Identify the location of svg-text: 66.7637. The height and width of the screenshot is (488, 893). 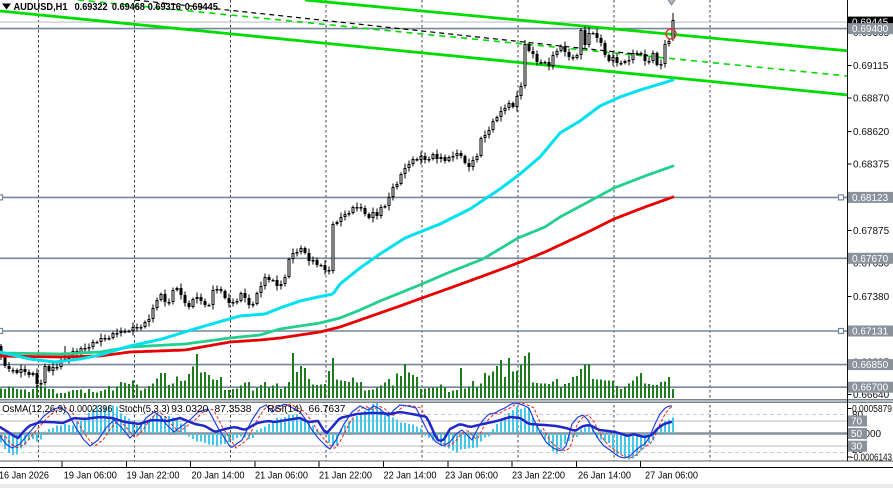
(327, 409).